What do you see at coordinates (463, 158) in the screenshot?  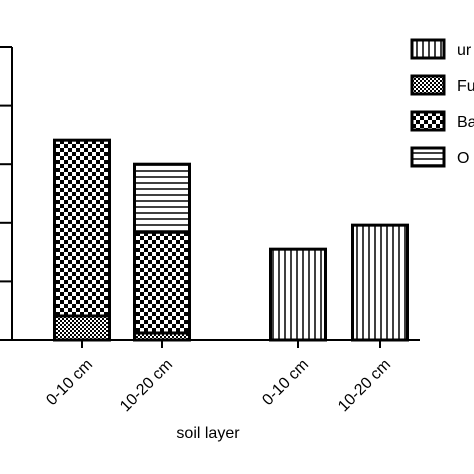 I see `legend-label: O` at bounding box center [463, 158].